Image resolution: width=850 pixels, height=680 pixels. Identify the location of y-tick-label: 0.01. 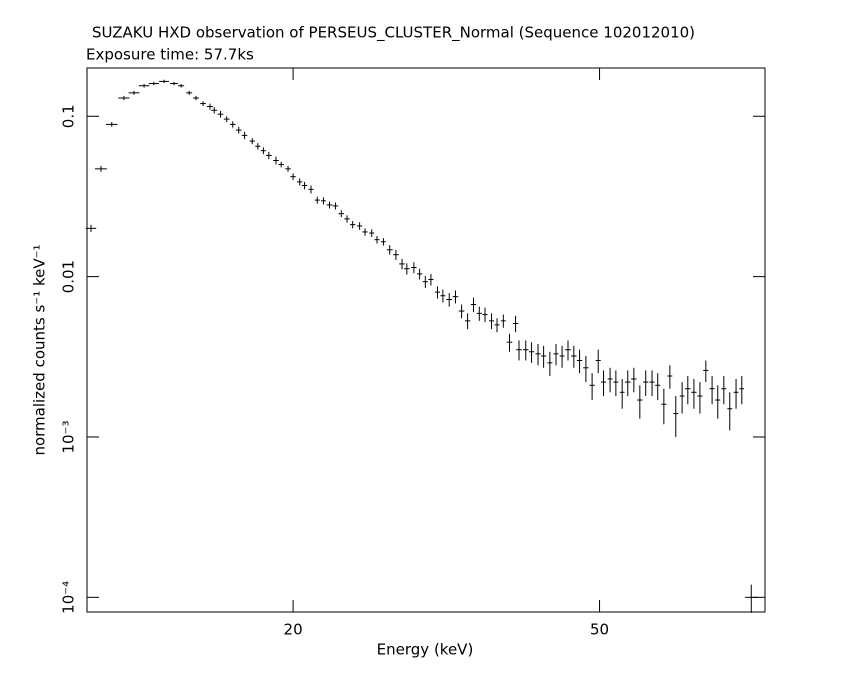
(69, 276).